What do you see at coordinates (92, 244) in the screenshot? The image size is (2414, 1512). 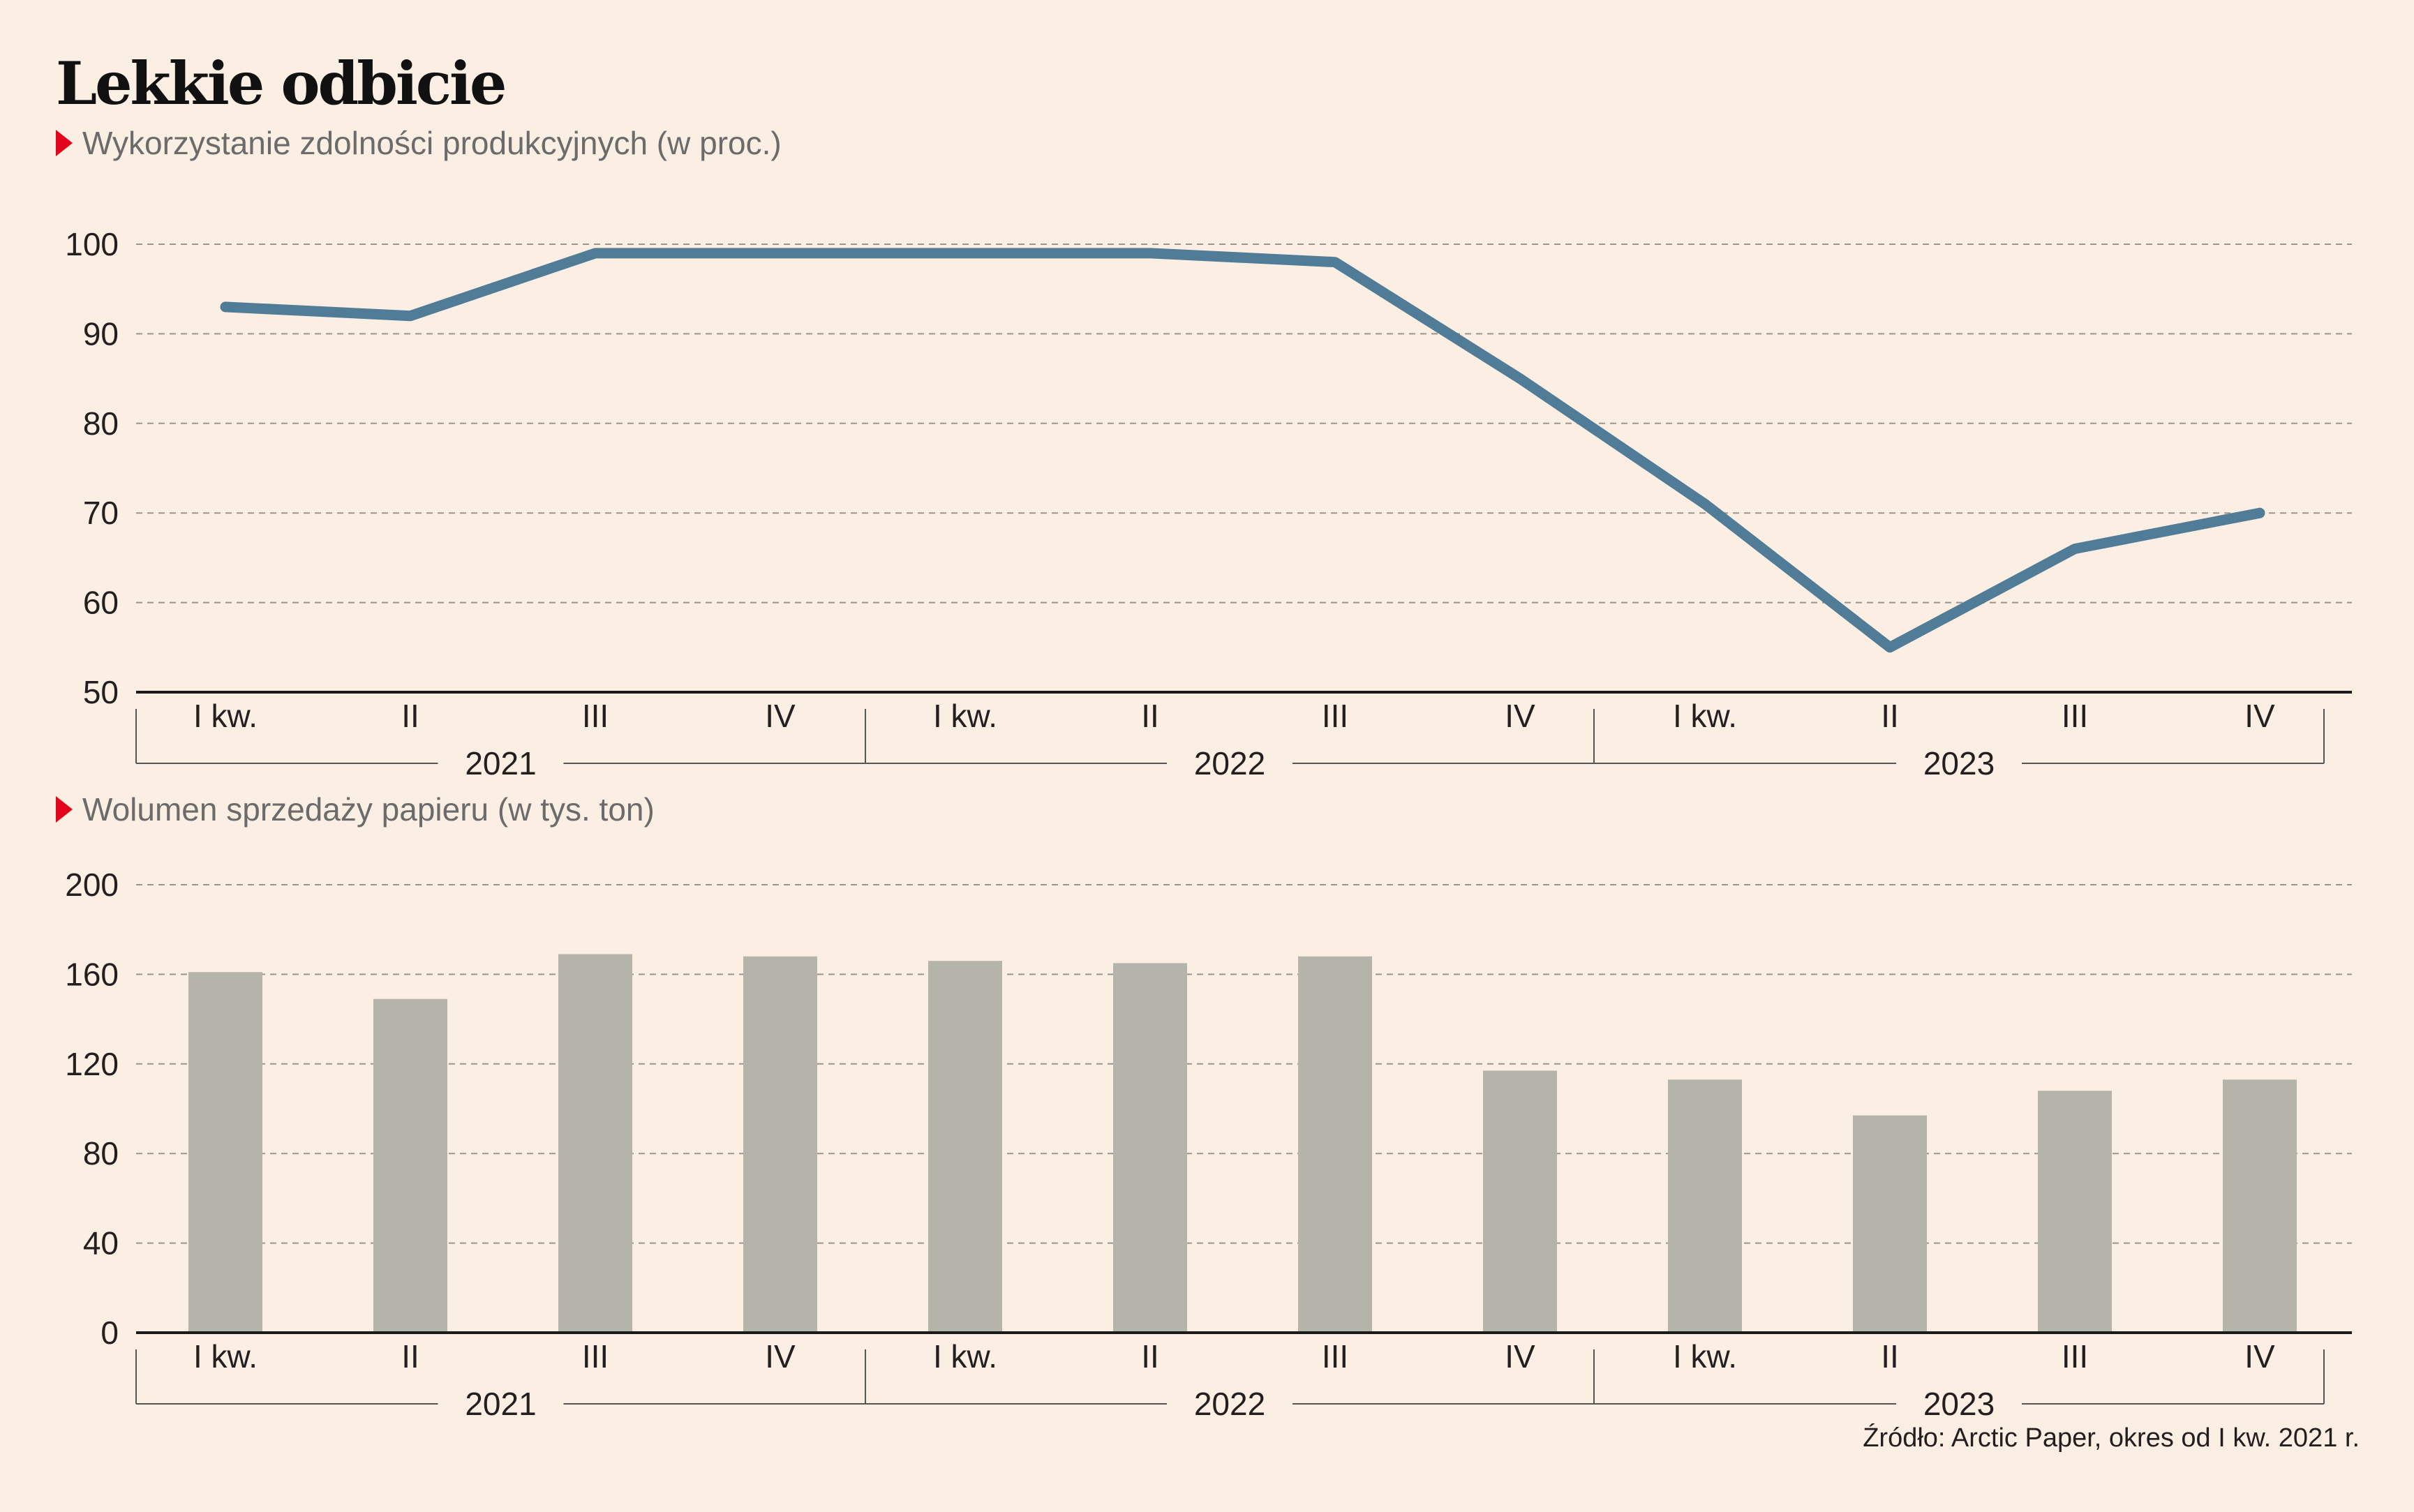 I see `y-tick-label: 100` at bounding box center [92, 244].